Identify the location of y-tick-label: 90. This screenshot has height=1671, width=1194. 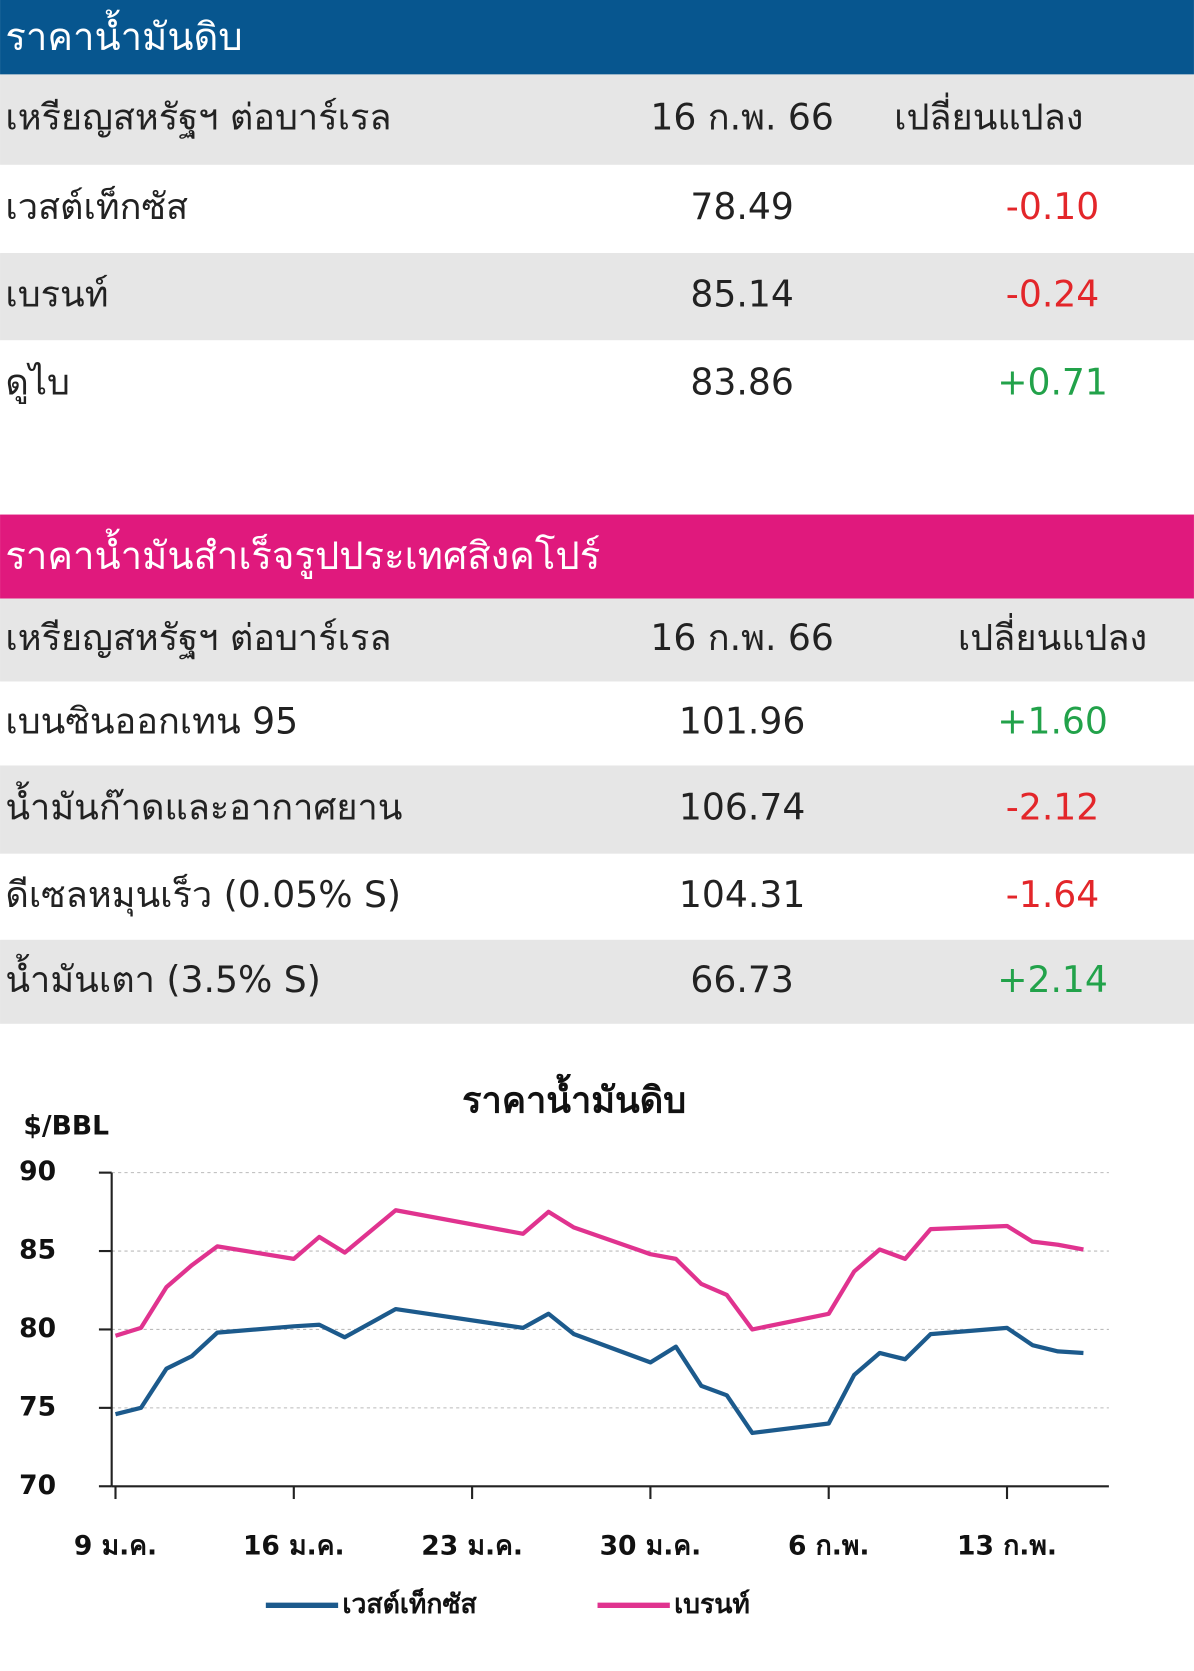
(37, 1171).